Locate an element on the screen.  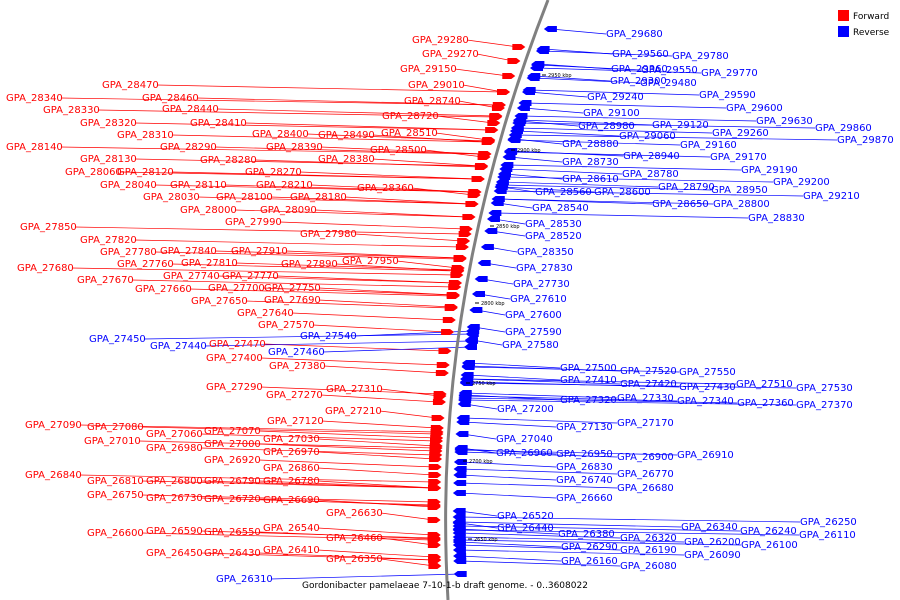
gene-label-gpa_28800: GPA_28800 is located at coordinates (741, 204).